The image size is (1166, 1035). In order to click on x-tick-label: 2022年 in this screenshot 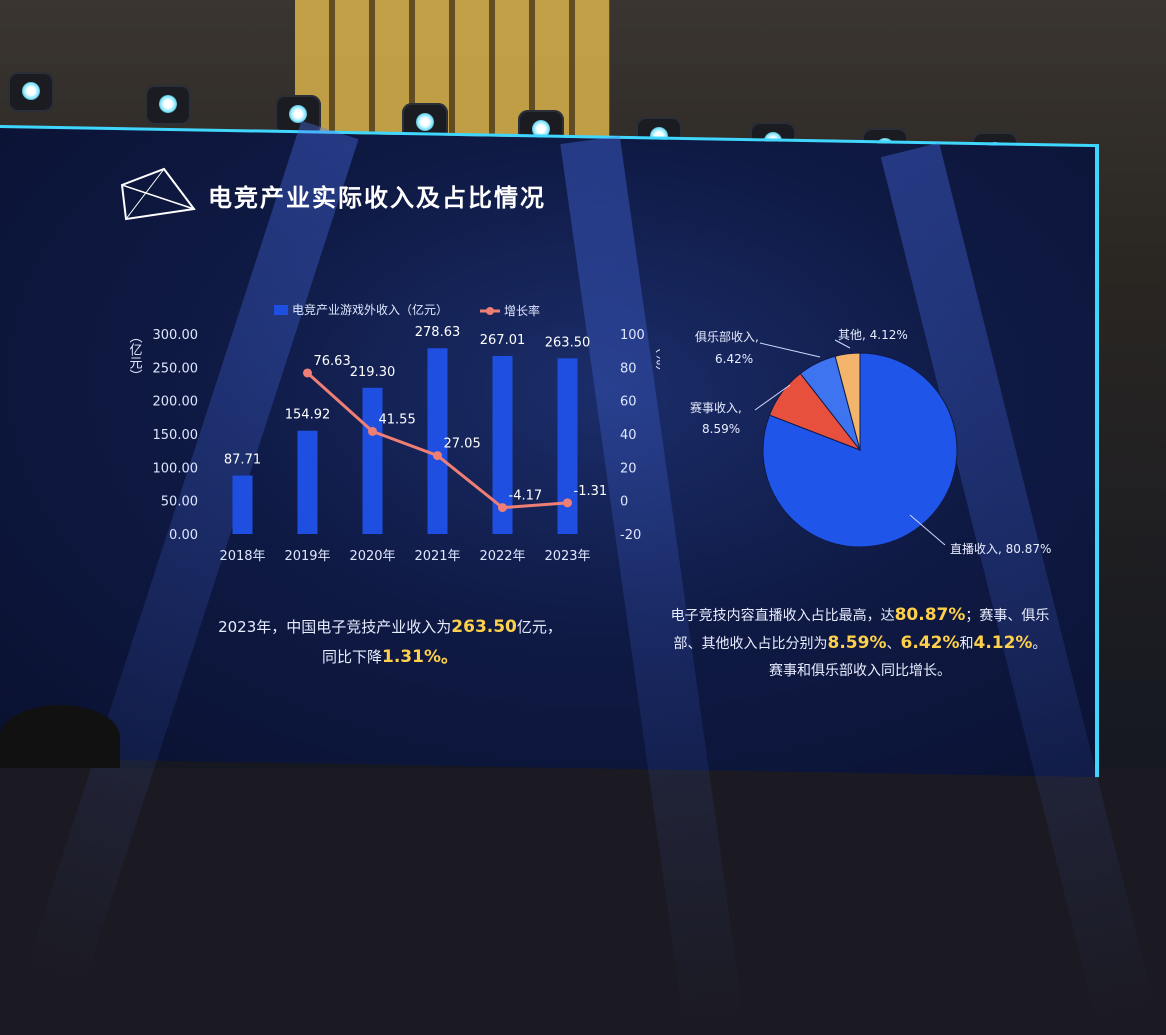, I will do `click(502, 556)`.